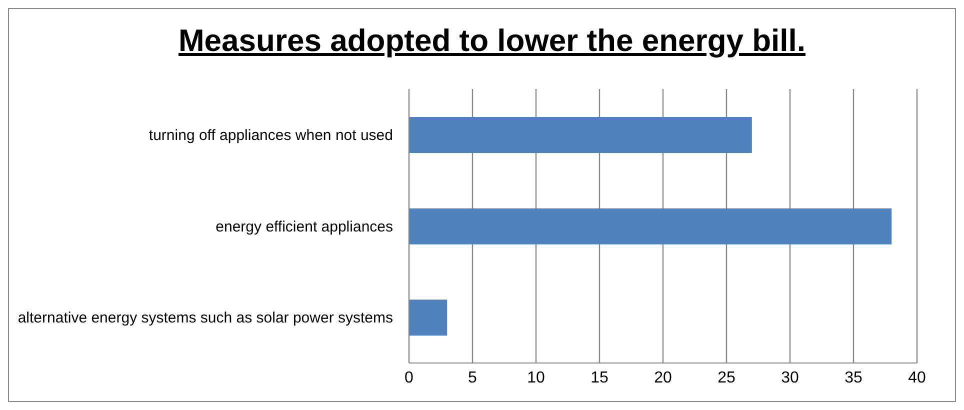 The image size is (964, 410). What do you see at coordinates (663, 377) in the screenshot?
I see `x-tick-label: 20` at bounding box center [663, 377].